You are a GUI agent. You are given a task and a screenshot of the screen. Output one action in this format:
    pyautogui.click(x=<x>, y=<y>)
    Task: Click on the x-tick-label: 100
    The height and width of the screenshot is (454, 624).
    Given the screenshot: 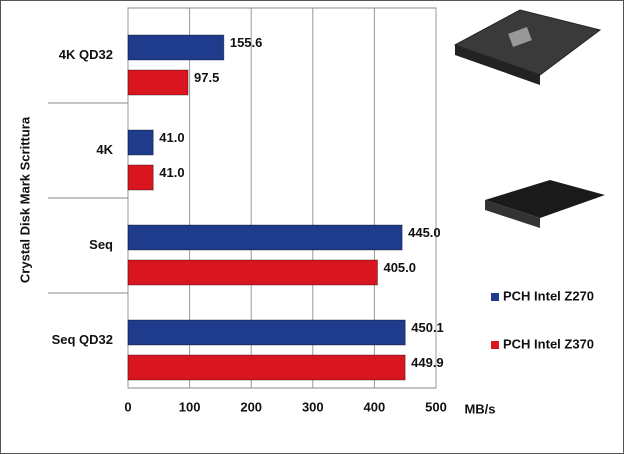 What is the action you would take?
    pyautogui.click(x=190, y=406)
    